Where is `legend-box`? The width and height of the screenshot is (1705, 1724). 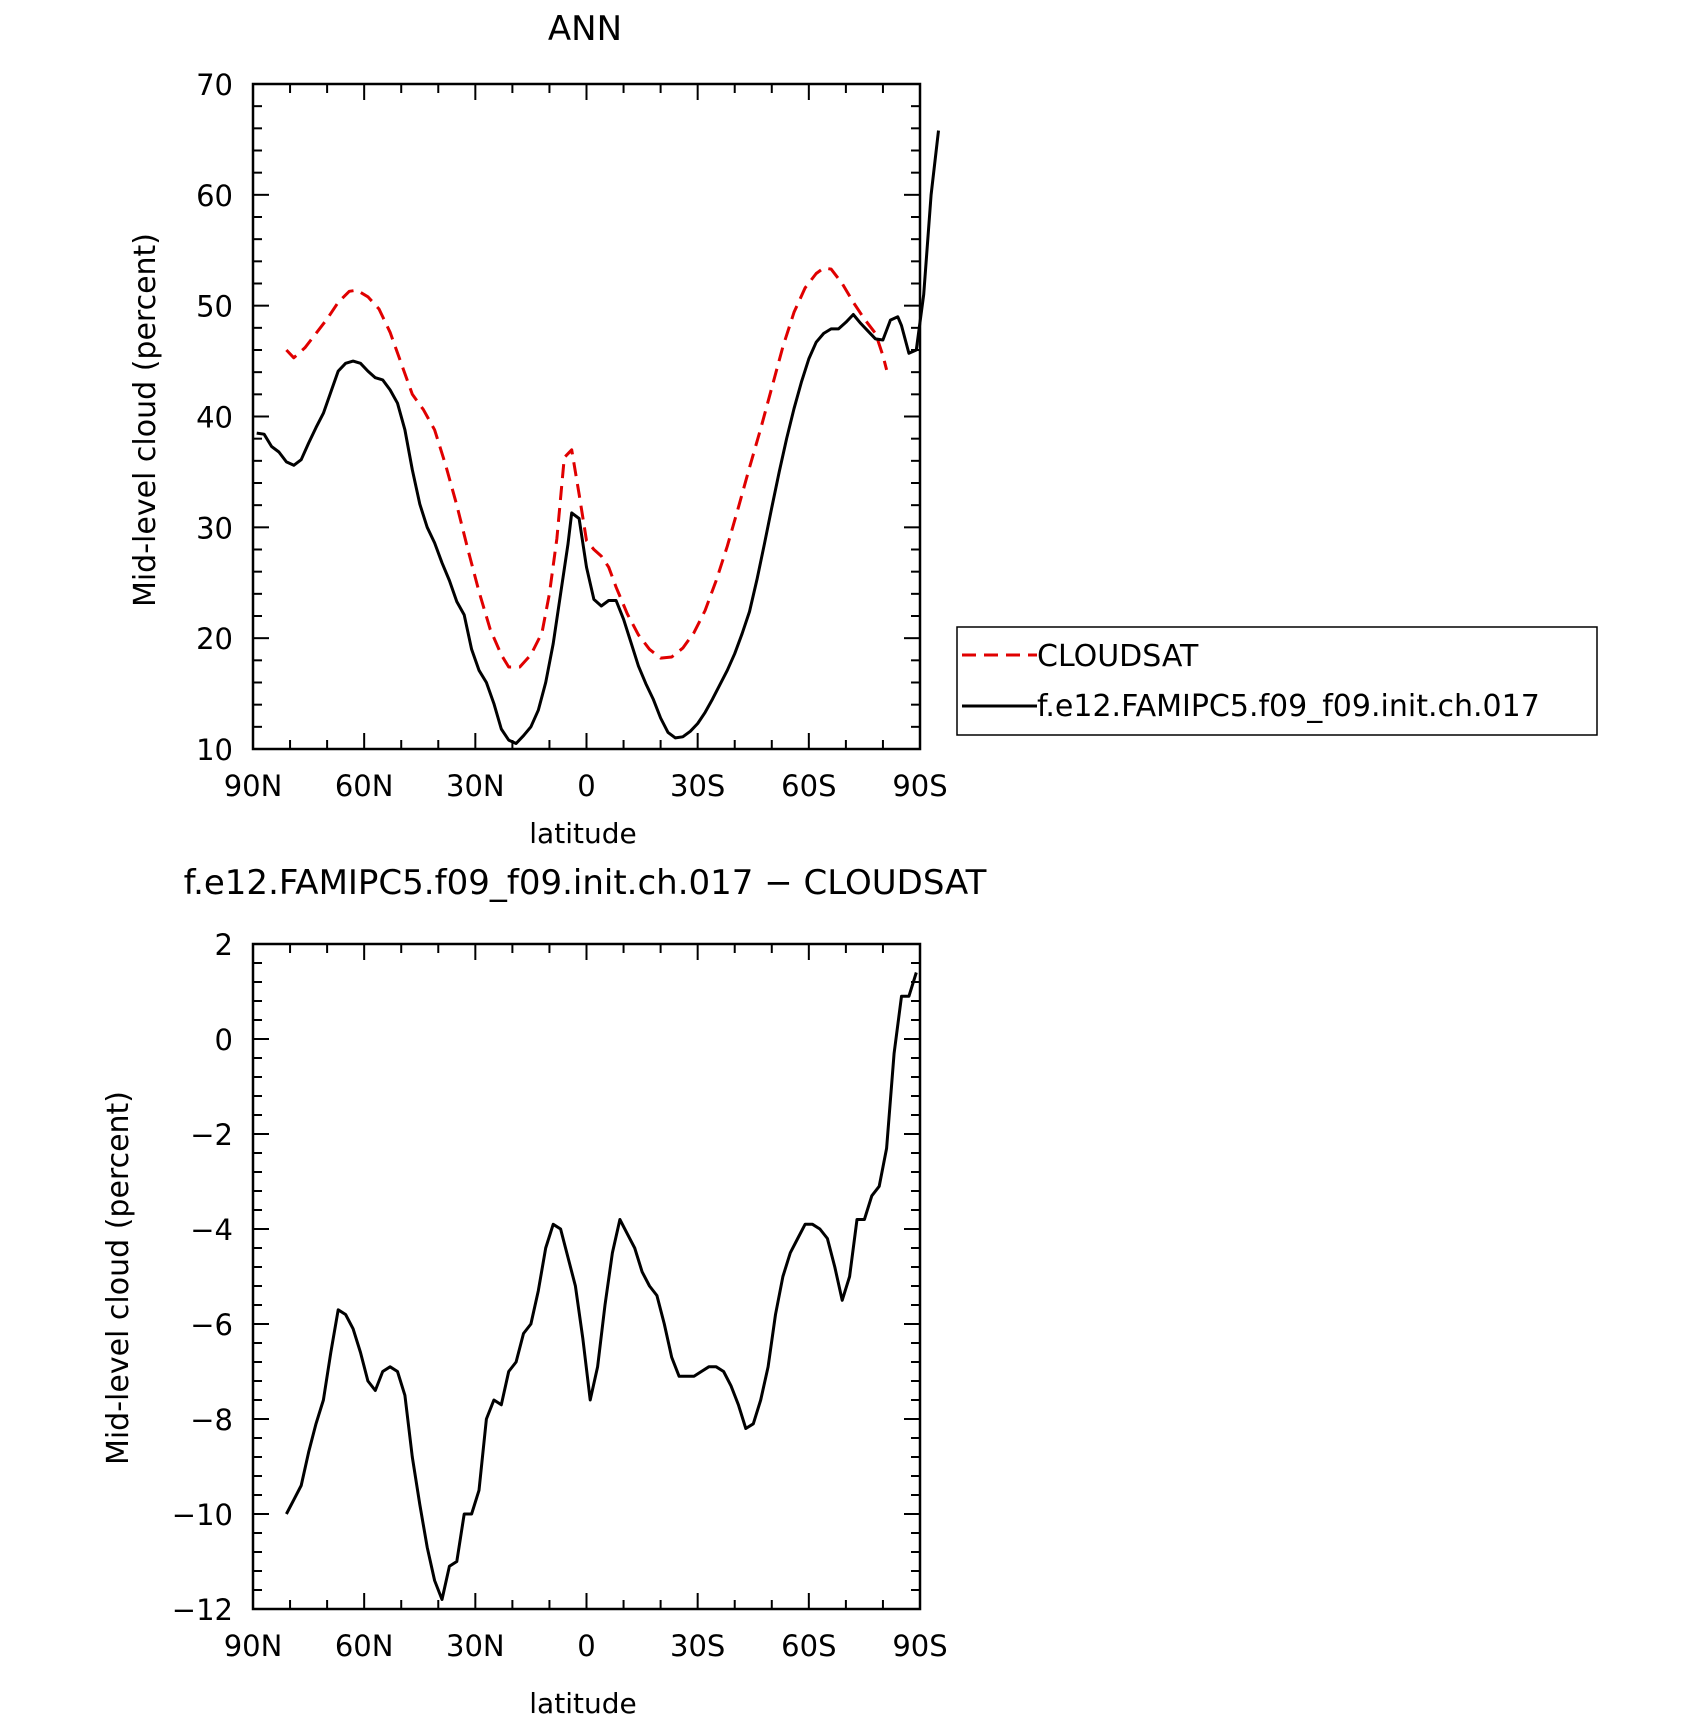
legend-box is located at coordinates (1277, 681).